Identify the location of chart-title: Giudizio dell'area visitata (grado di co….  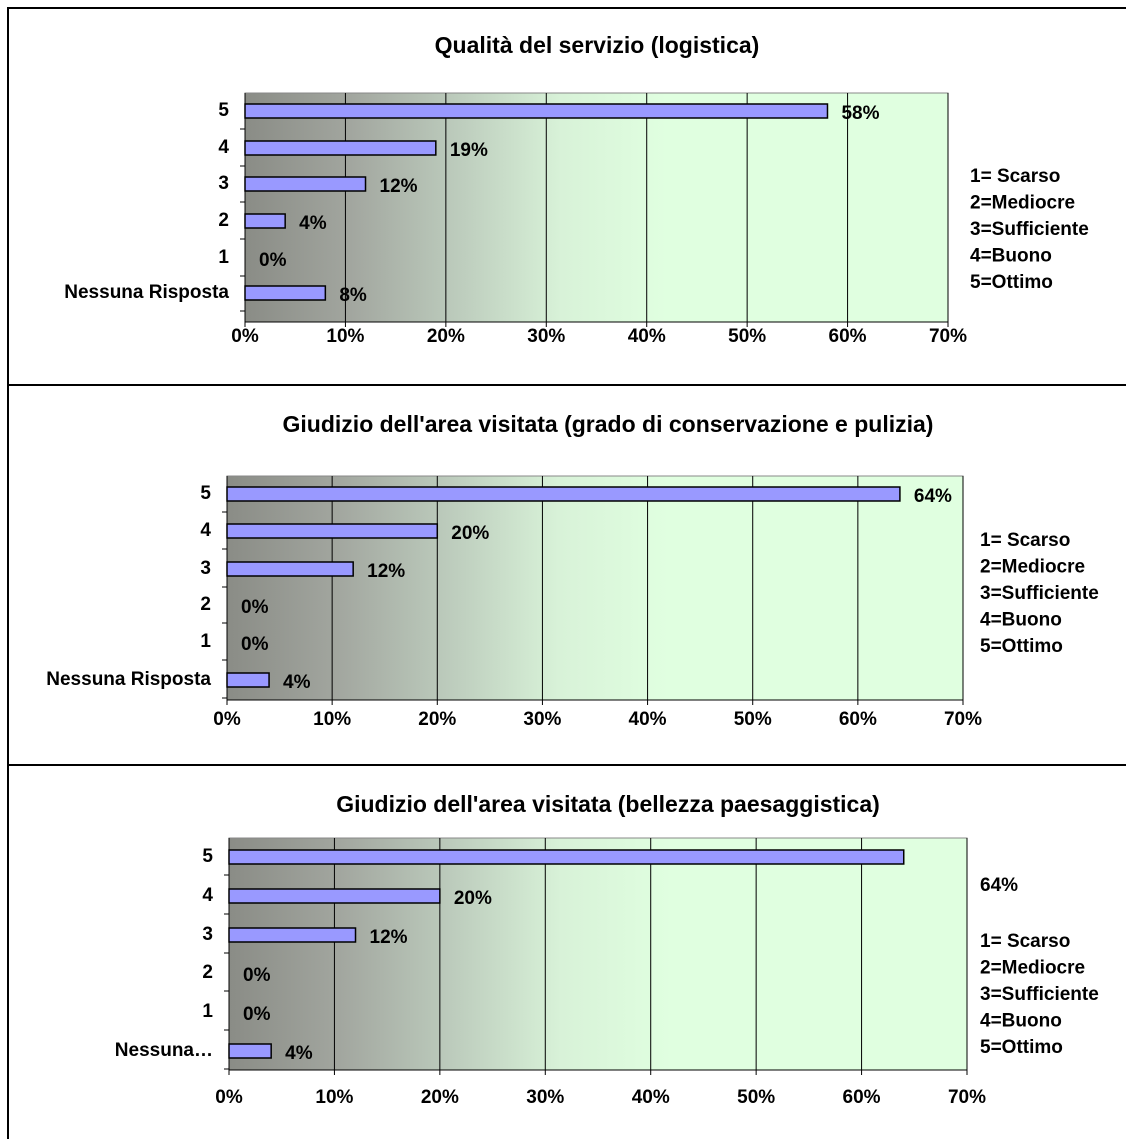
(608, 424).